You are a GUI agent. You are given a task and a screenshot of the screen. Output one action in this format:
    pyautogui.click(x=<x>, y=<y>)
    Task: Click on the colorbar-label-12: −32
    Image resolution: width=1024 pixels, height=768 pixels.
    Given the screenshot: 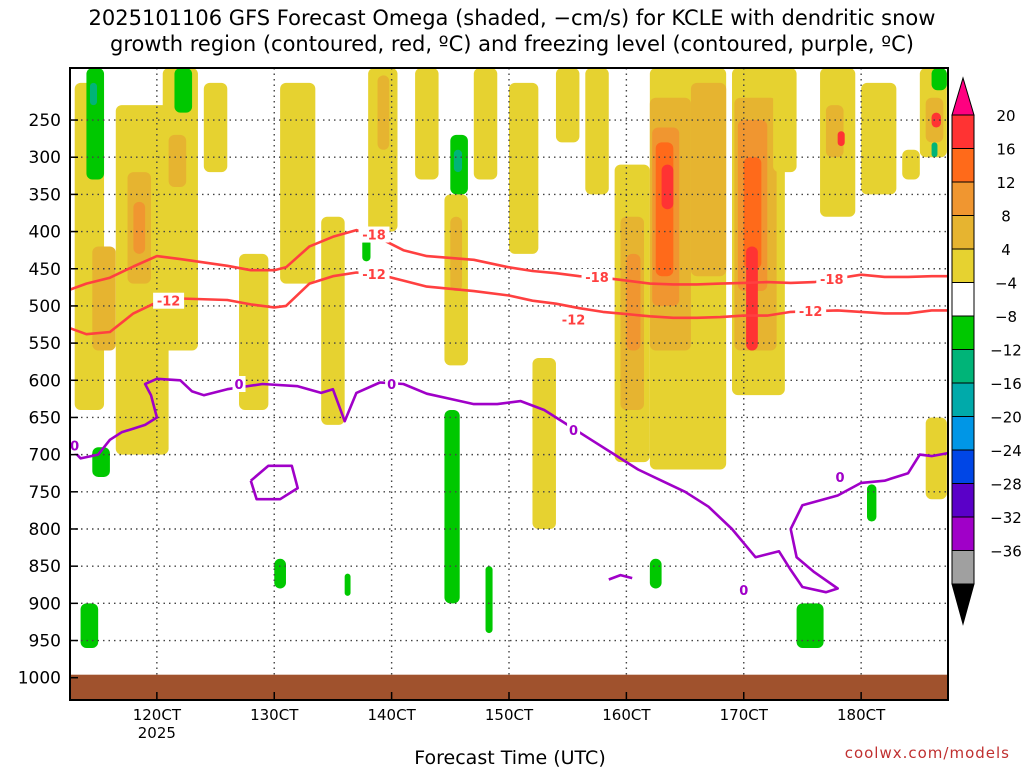 What is the action you would take?
    pyautogui.click(x=1006, y=518)
    